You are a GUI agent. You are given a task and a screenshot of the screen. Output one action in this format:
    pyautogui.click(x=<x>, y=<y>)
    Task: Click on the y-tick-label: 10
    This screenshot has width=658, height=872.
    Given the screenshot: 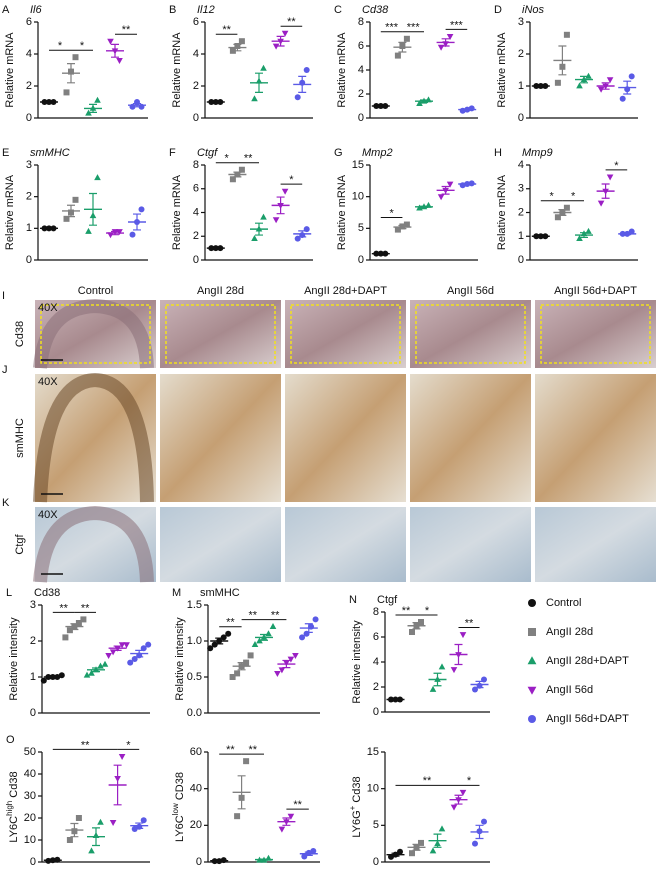 What is the action you would take?
    pyautogui.click(x=373, y=789)
    